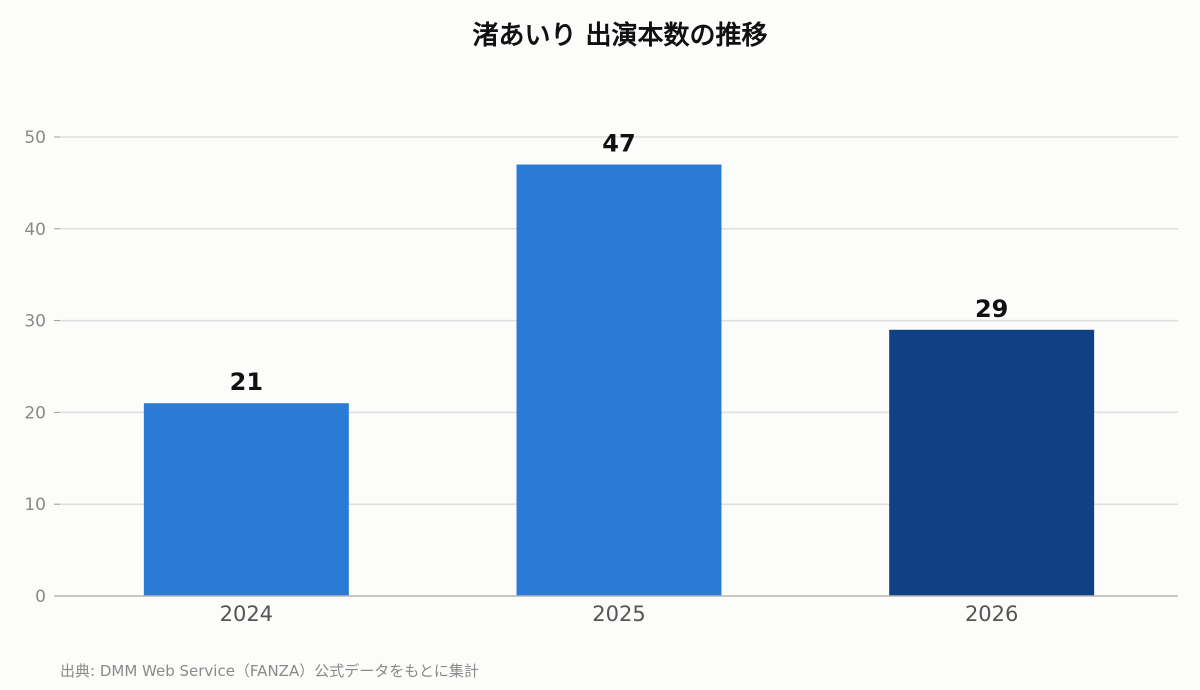 The width and height of the screenshot is (1200, 690). What do you see at coordinates (619, 35) in the screenshot?
I see `chart-title: 渚あいり 出演本数の推移` at bounding box center [619, 35].